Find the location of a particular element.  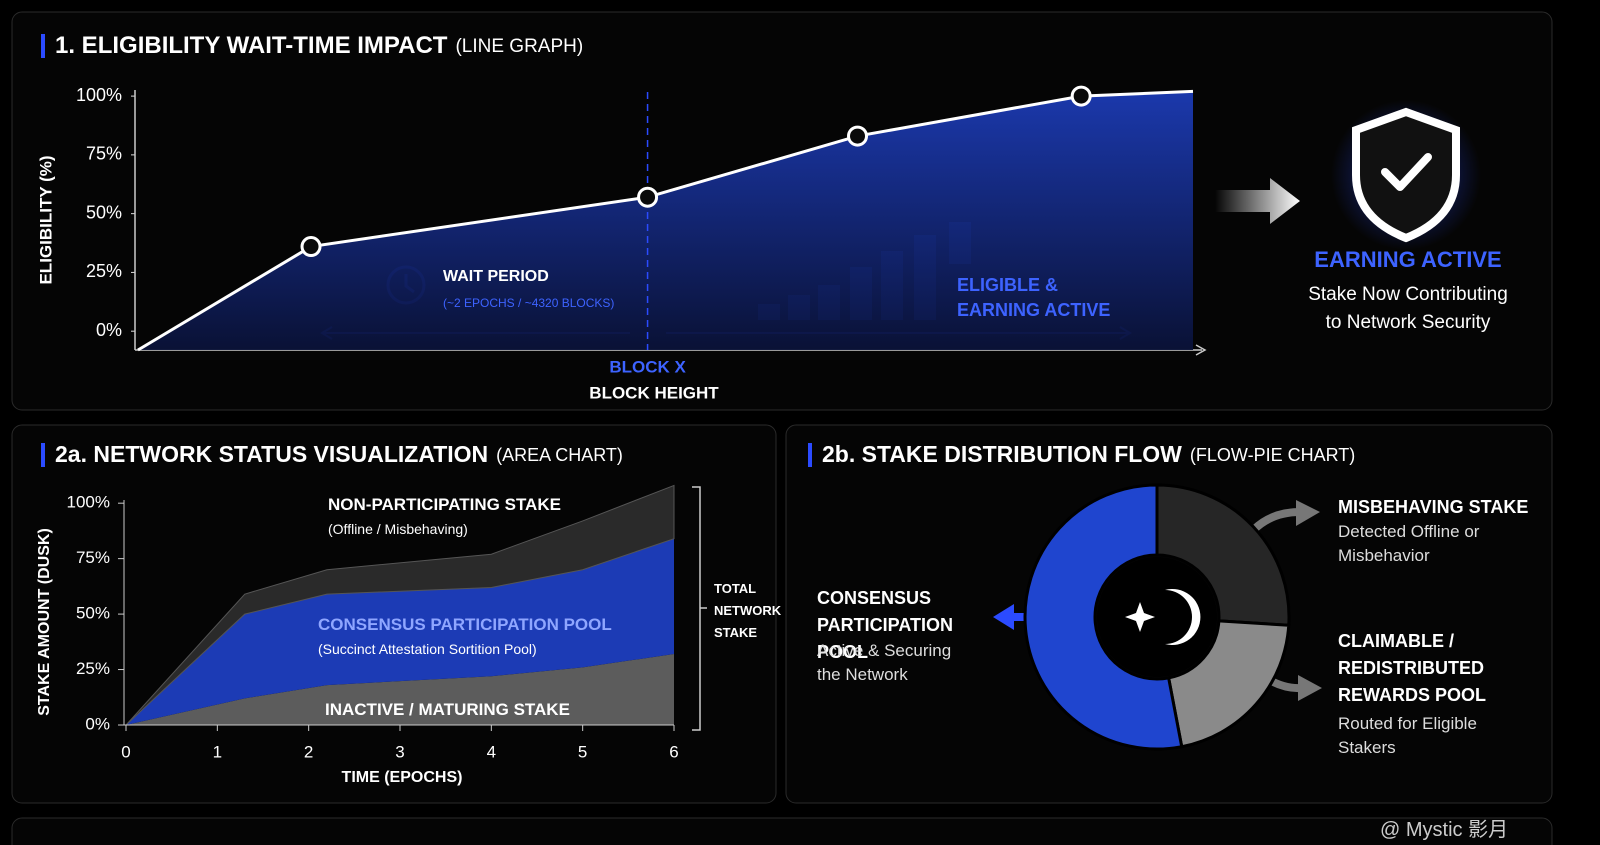

x-axis-label: TIME (EPOCHS) is located at coordinates (402, 777).